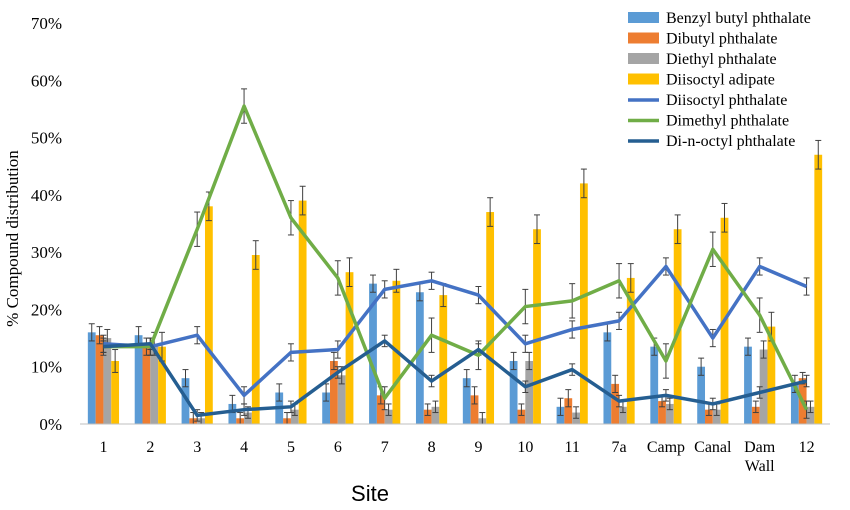 This screenshot has height=510, width=850. Describe the element at coordinates (46, 195) in the screenshot. I see `y-tick-label: 40%` at that location.